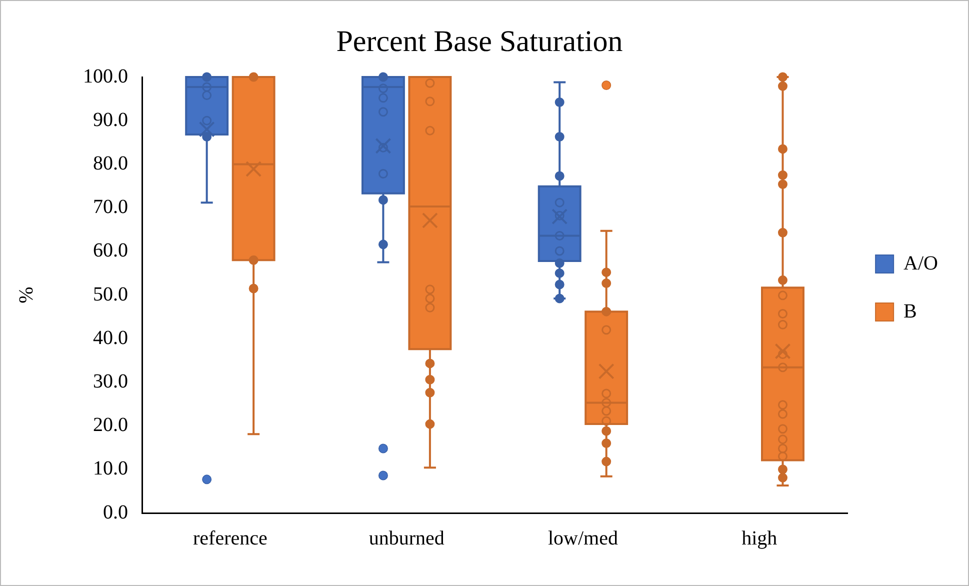  What do you see at coordinates (110, 163) in the screenshot?
I see `y-tick-label: 80.0` at bounding box center [110, 163].